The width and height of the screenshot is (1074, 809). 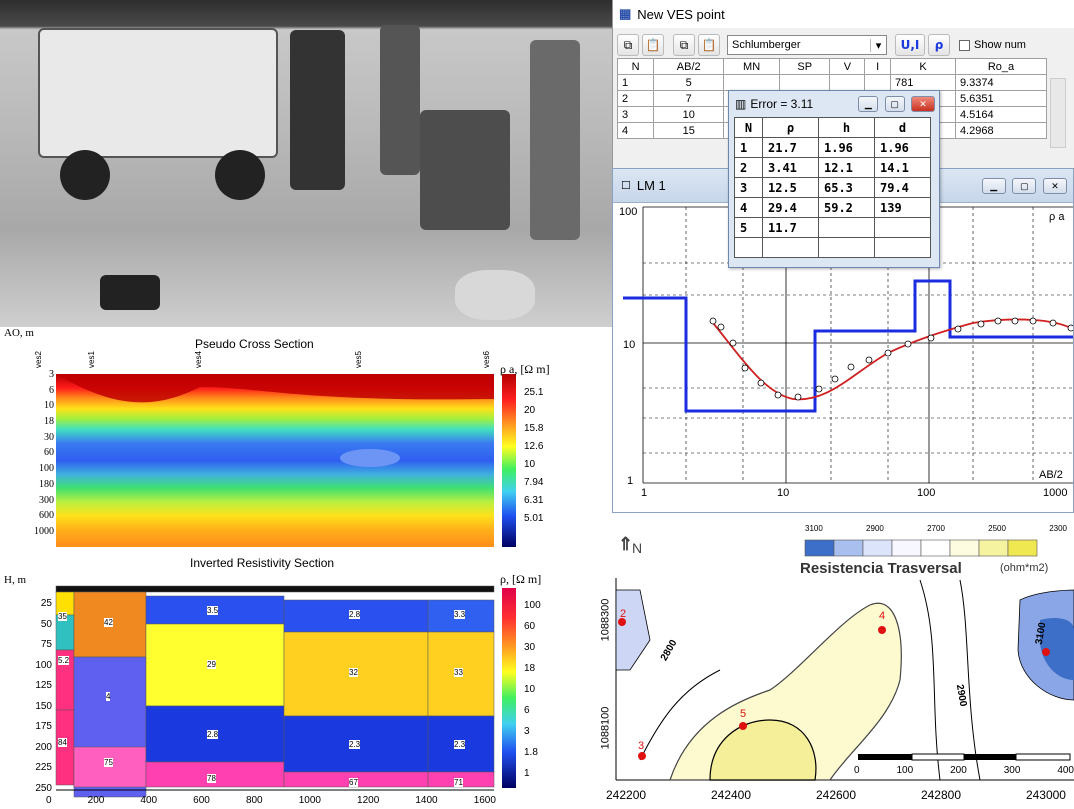 I want to click on y-tick: 225, so click(x=43, y=767).